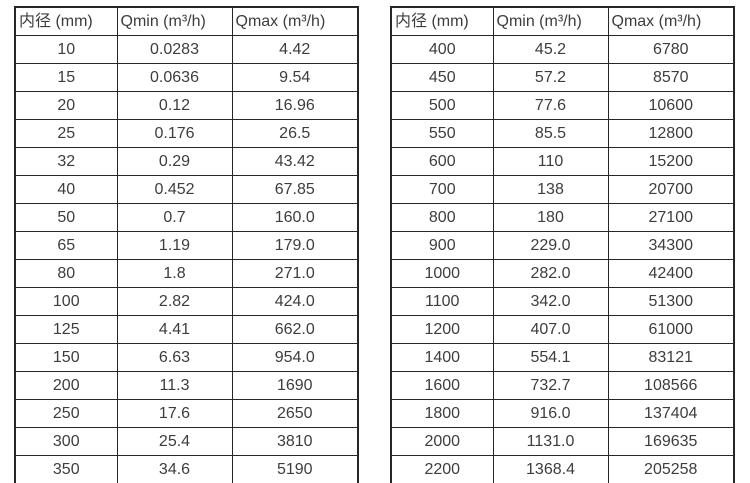 This screenshot has width=750, height=483. Describe the element at coordinates (66, 133) in the screenshot. I see `table-cell: 25` at that location.